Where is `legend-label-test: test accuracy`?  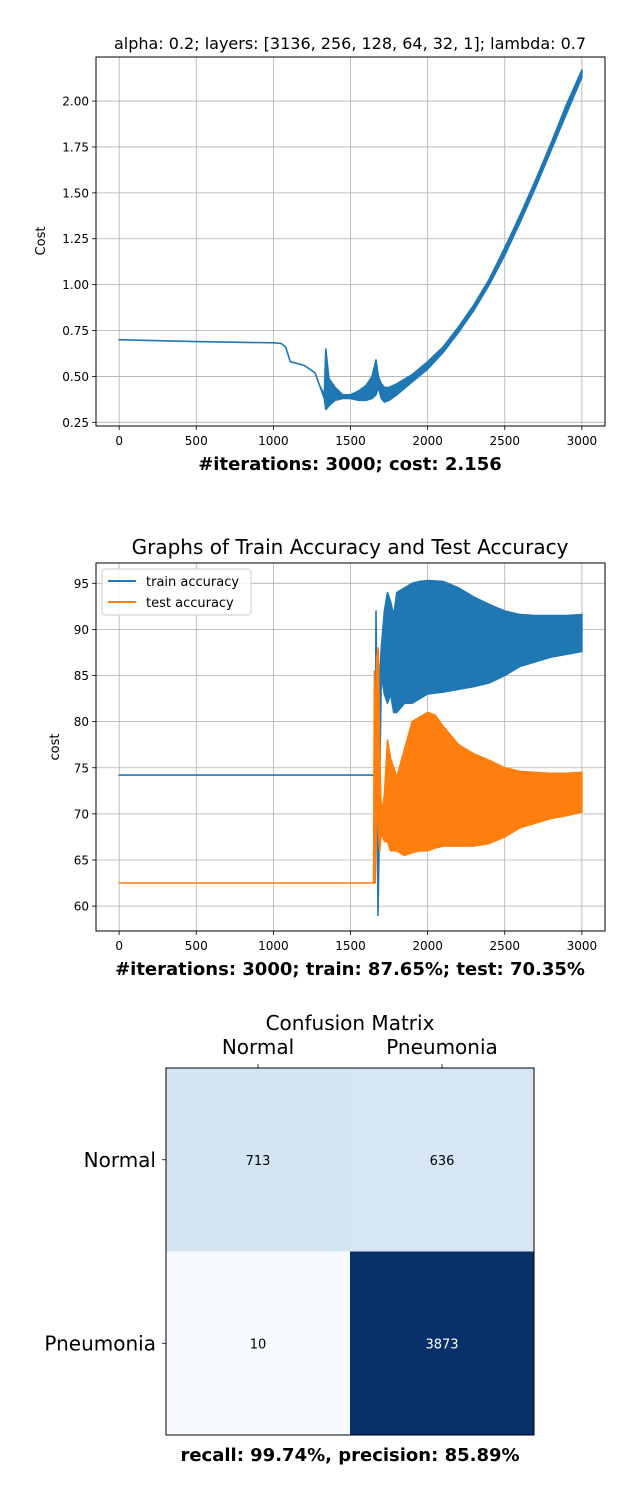 legend-label-test: test accuracy is located at coordinates (190, 603).